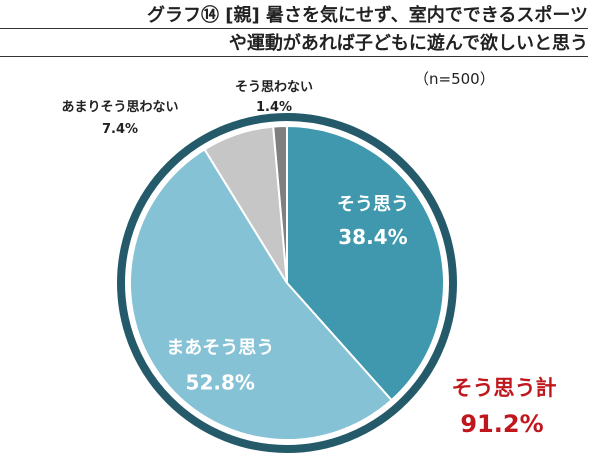 This screenshot has height=468, width=600. Describe the element at coordinates (273, 87) in the screenshot. I see `slice-label-disagree: そう思わない` at that location.